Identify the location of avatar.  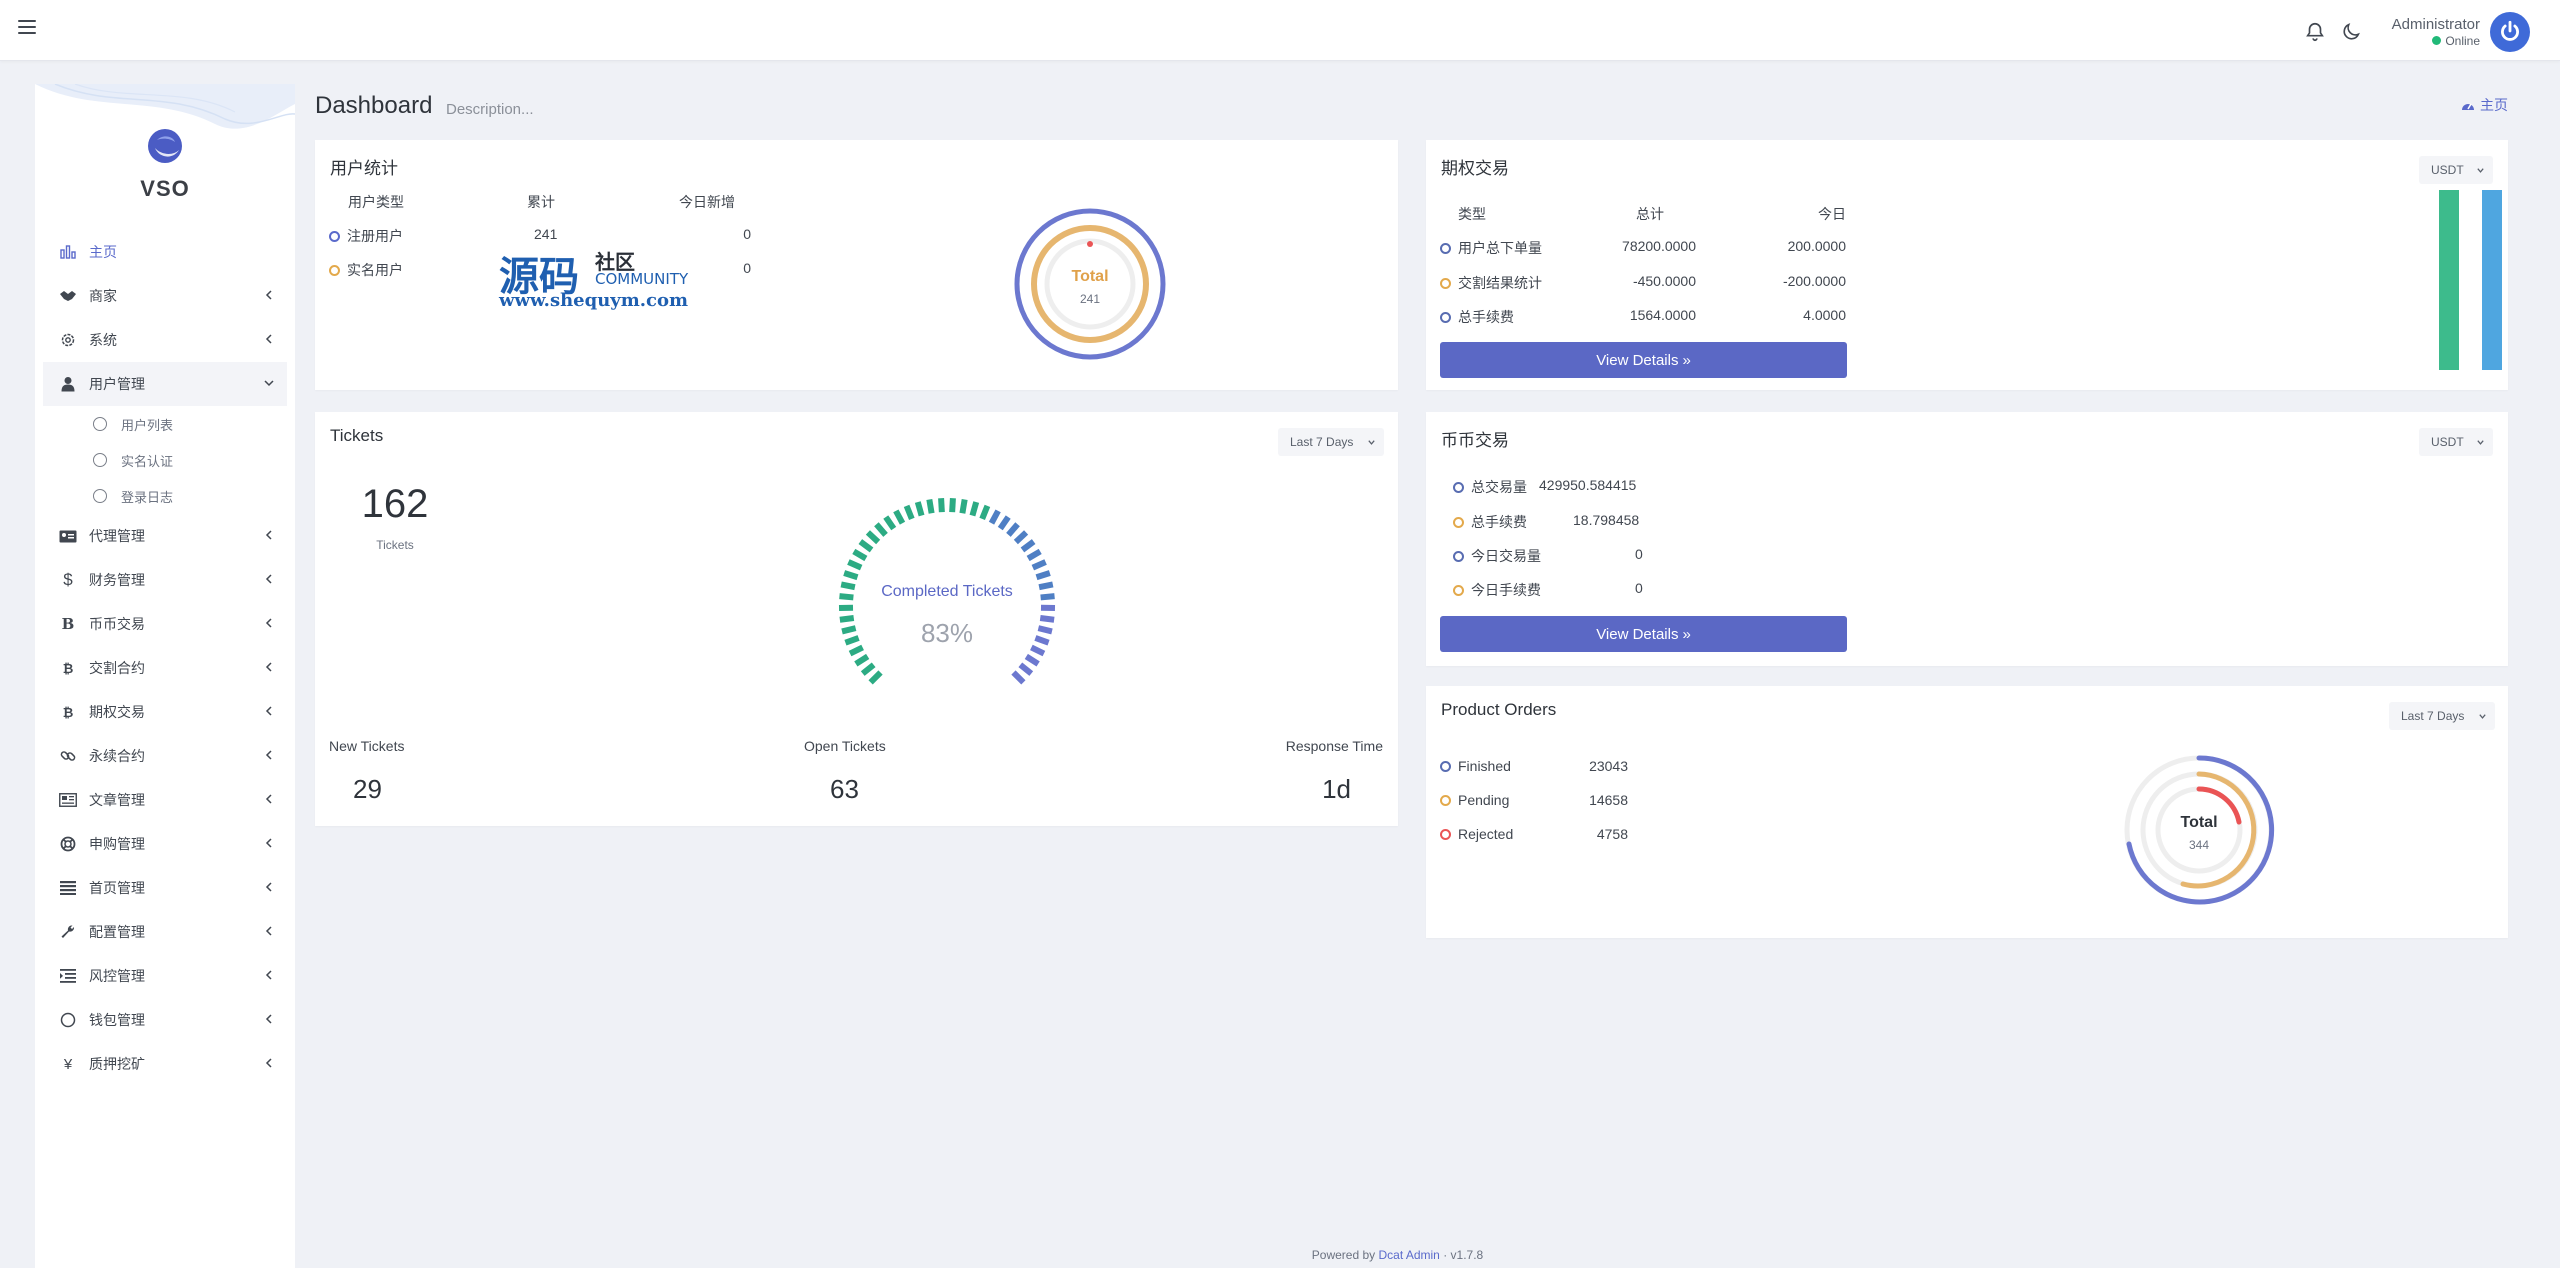
(2510, 32).